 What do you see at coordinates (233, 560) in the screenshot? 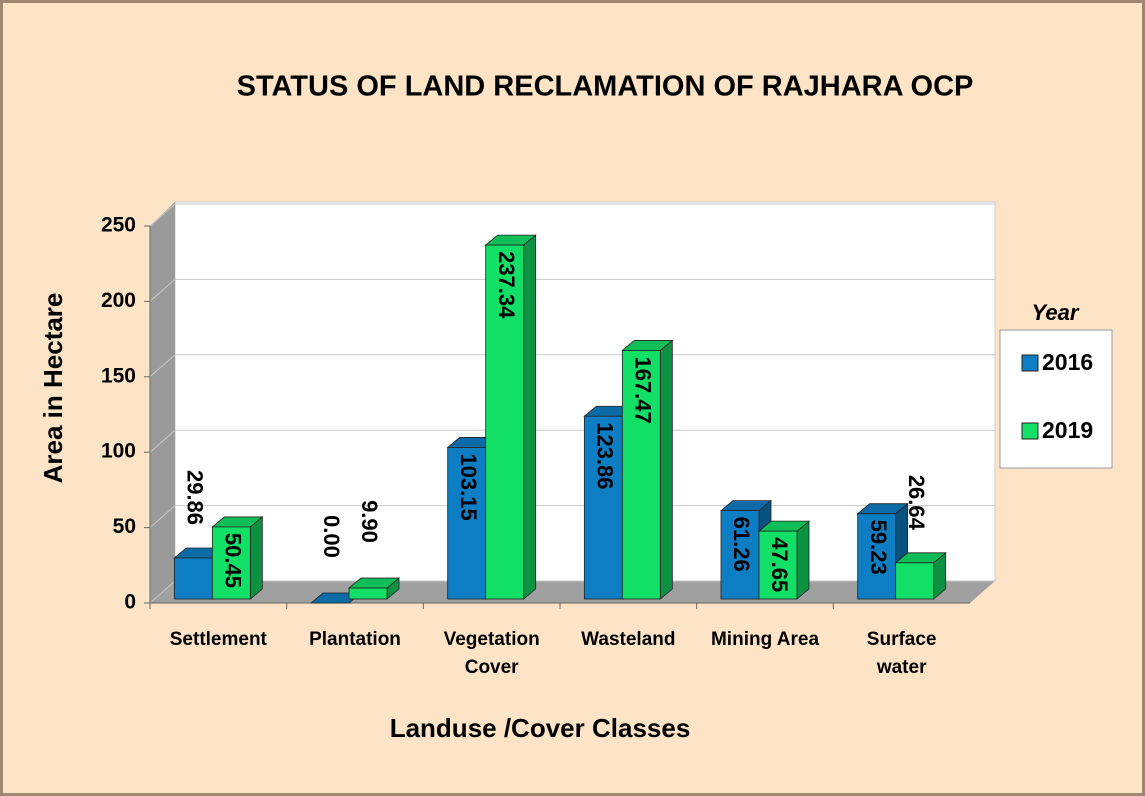
I see `value-label: 50.45` at bounding box center [233, 560].